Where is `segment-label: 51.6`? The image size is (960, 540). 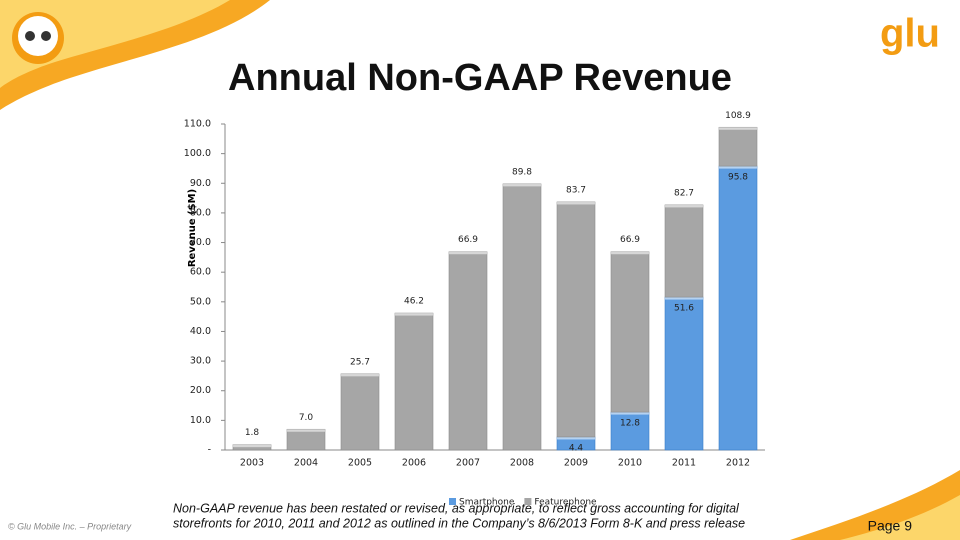
segment-label: 51.6 is located at coordinates (684, 309).